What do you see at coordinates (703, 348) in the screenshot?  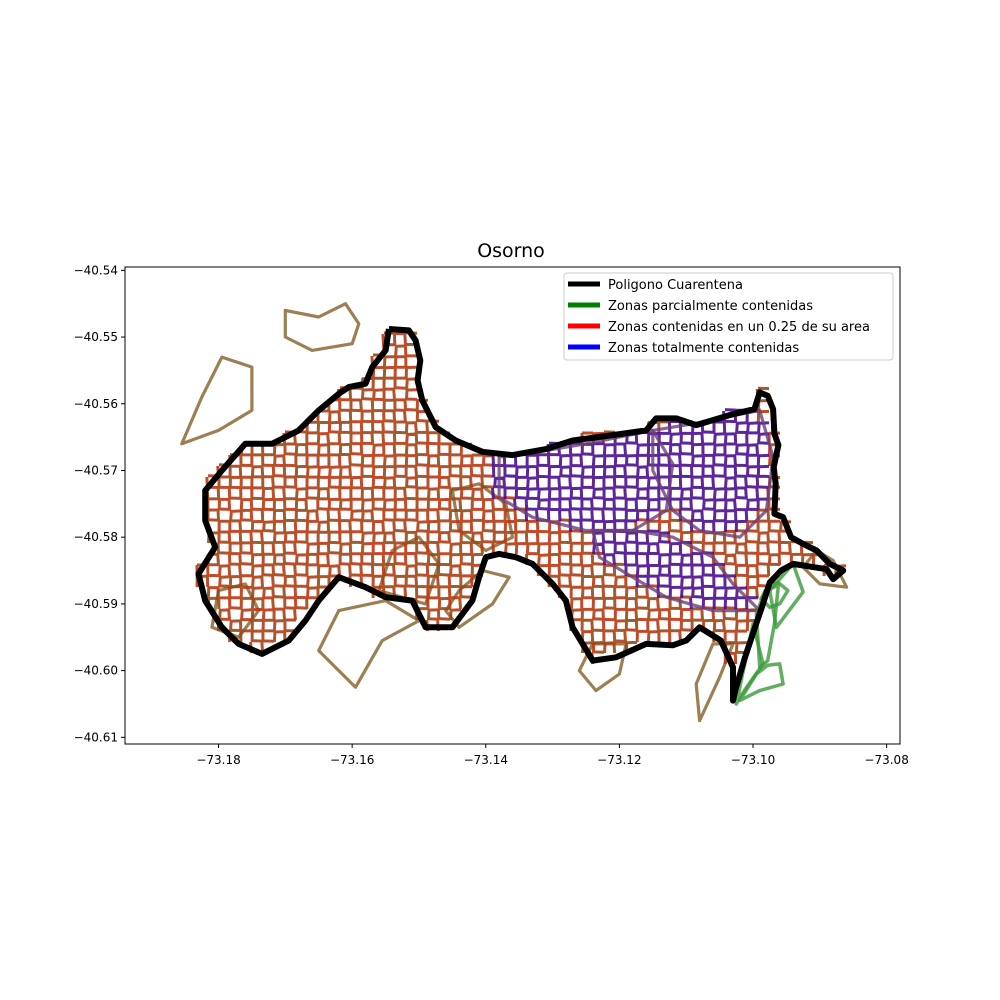 I see `legend-label-full: Zonas totalmente contenidas` at bounding box center [703, 348].